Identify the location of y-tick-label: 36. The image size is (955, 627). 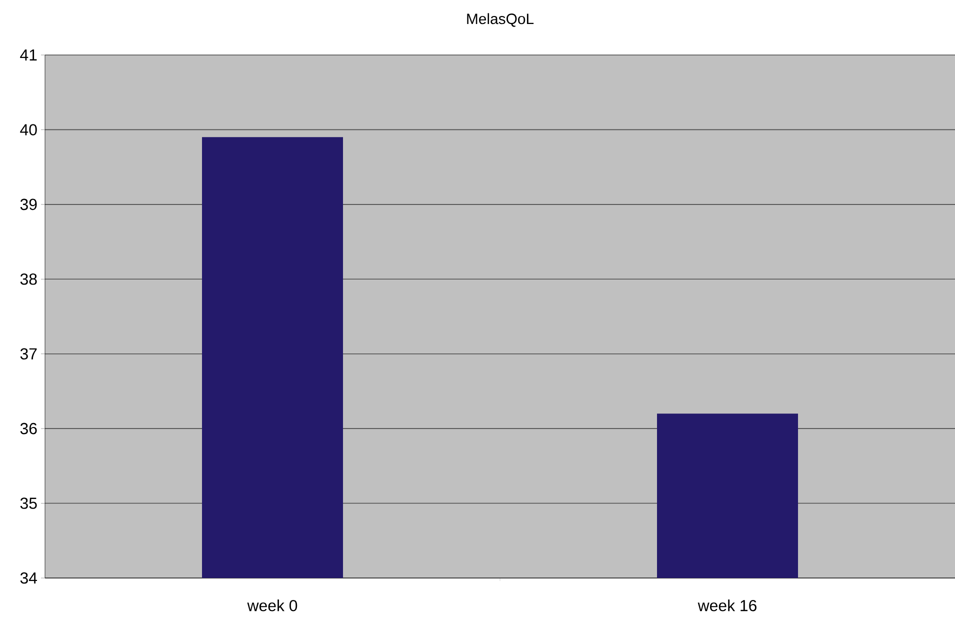
(28, 428).